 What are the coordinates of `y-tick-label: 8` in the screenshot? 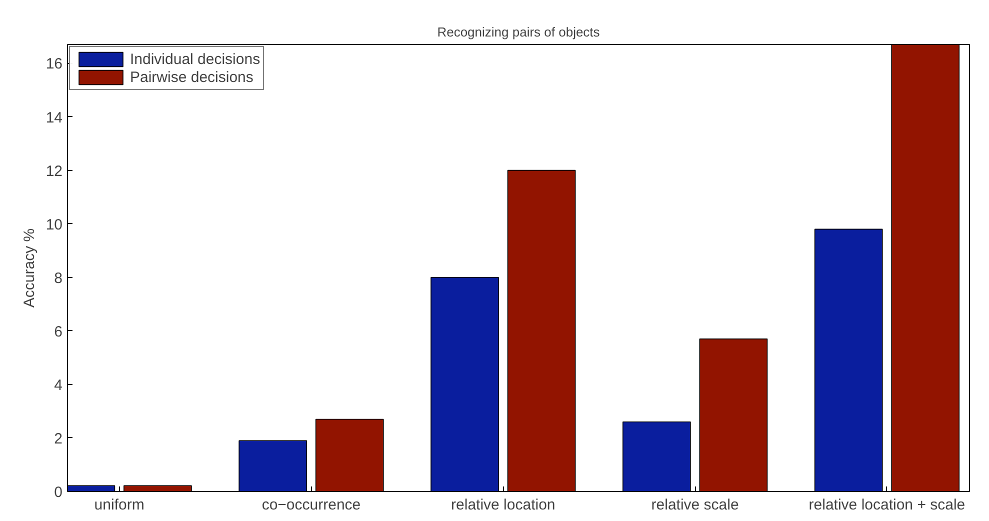 It's located at (58, 278).